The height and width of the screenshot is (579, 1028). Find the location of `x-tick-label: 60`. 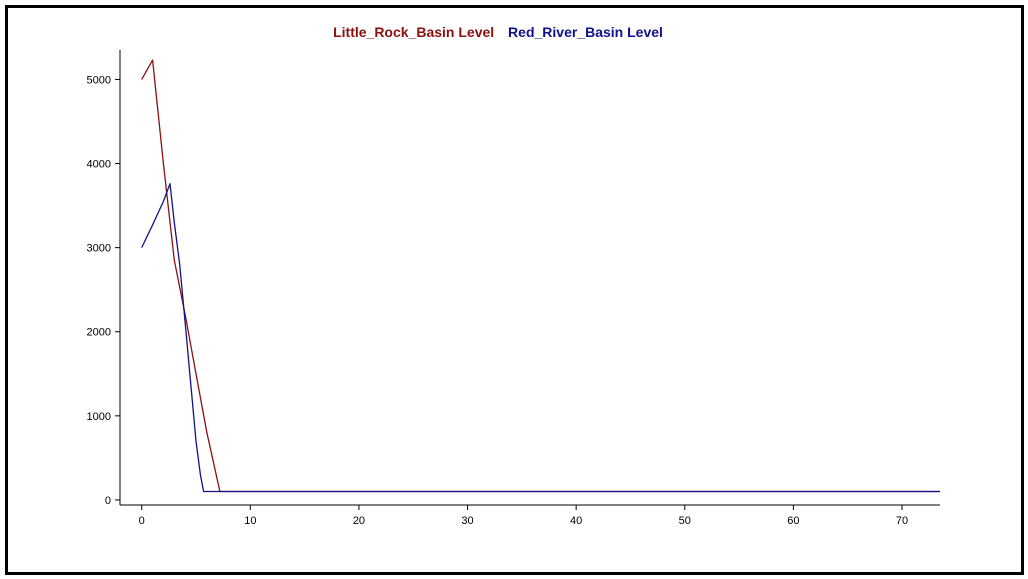

x-tick-label: 60 is located at coordinates (793, 521).